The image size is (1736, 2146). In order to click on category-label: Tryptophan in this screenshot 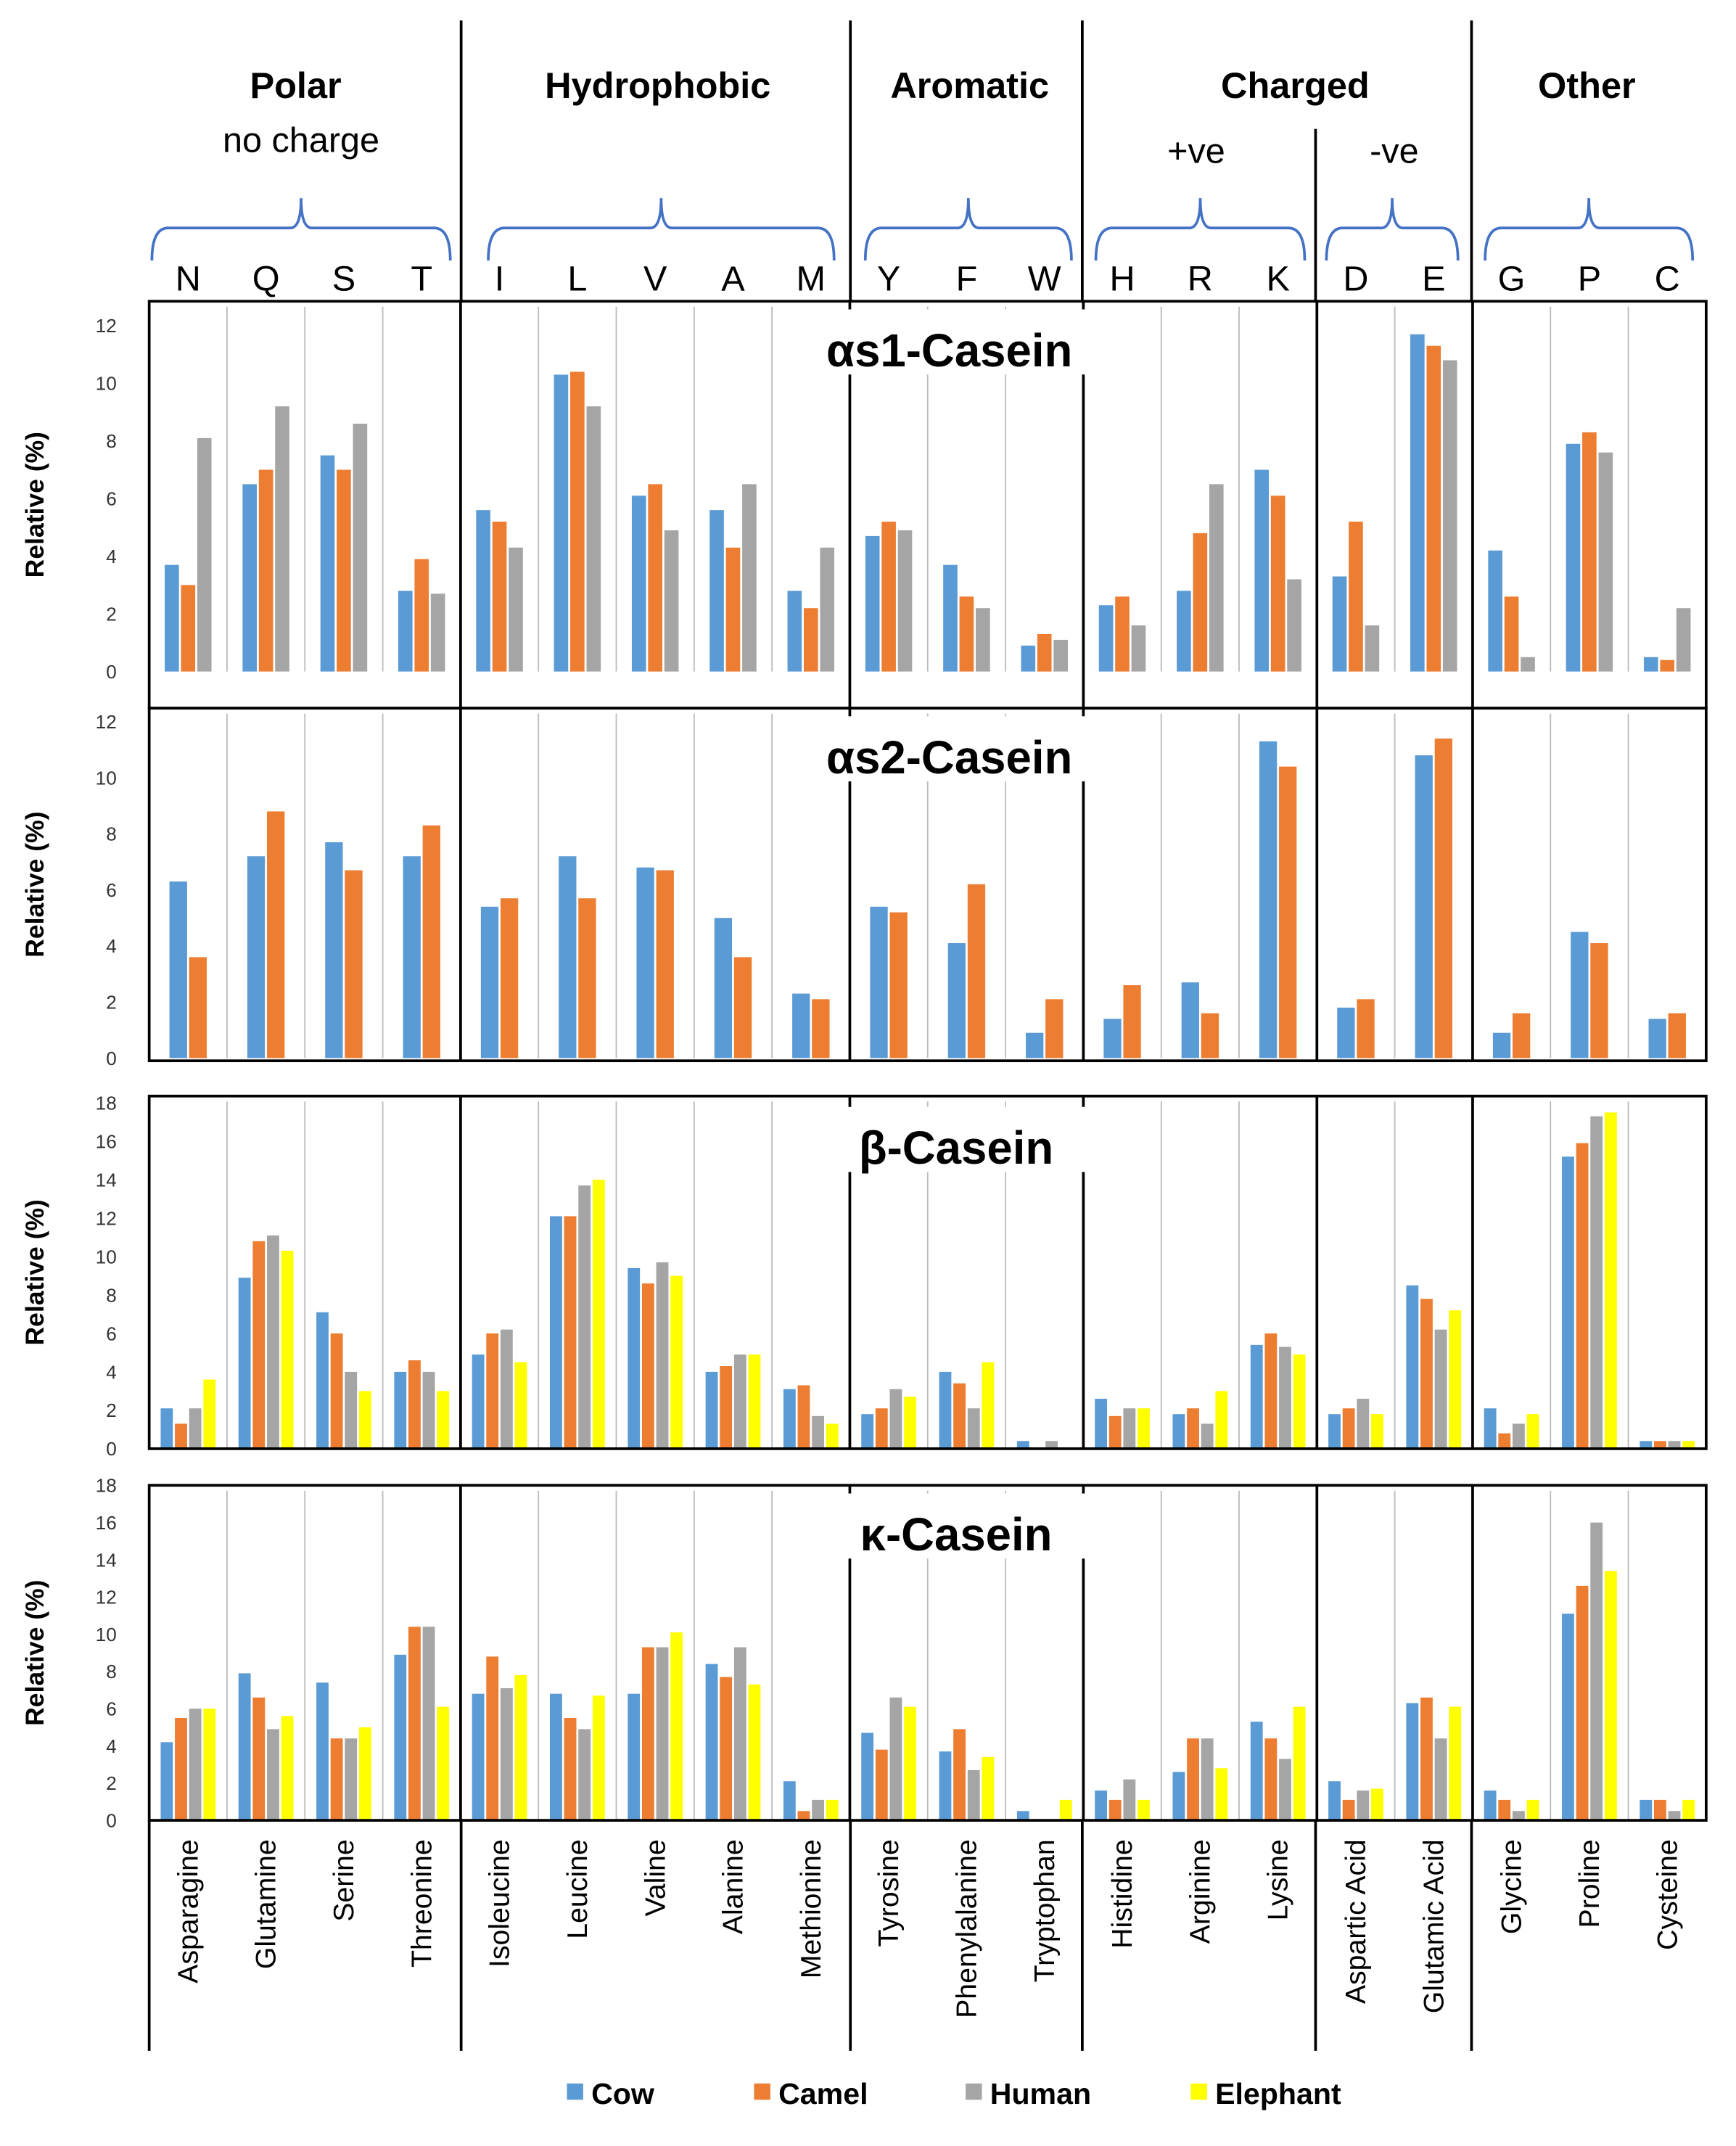, I will do `click(1045, 1910)`.